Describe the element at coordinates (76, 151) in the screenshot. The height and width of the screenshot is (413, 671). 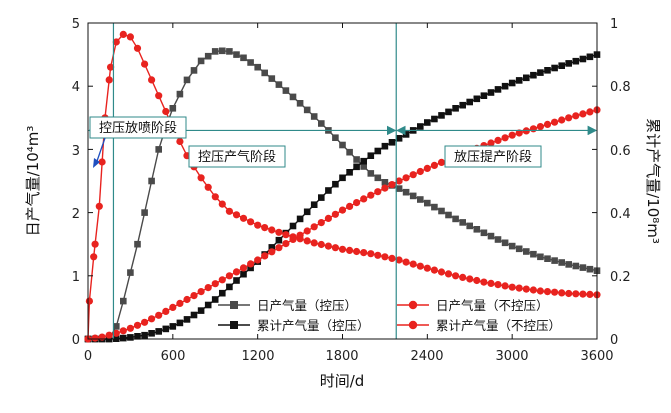
I see `y-left-tick-label-3: 3` at that location.